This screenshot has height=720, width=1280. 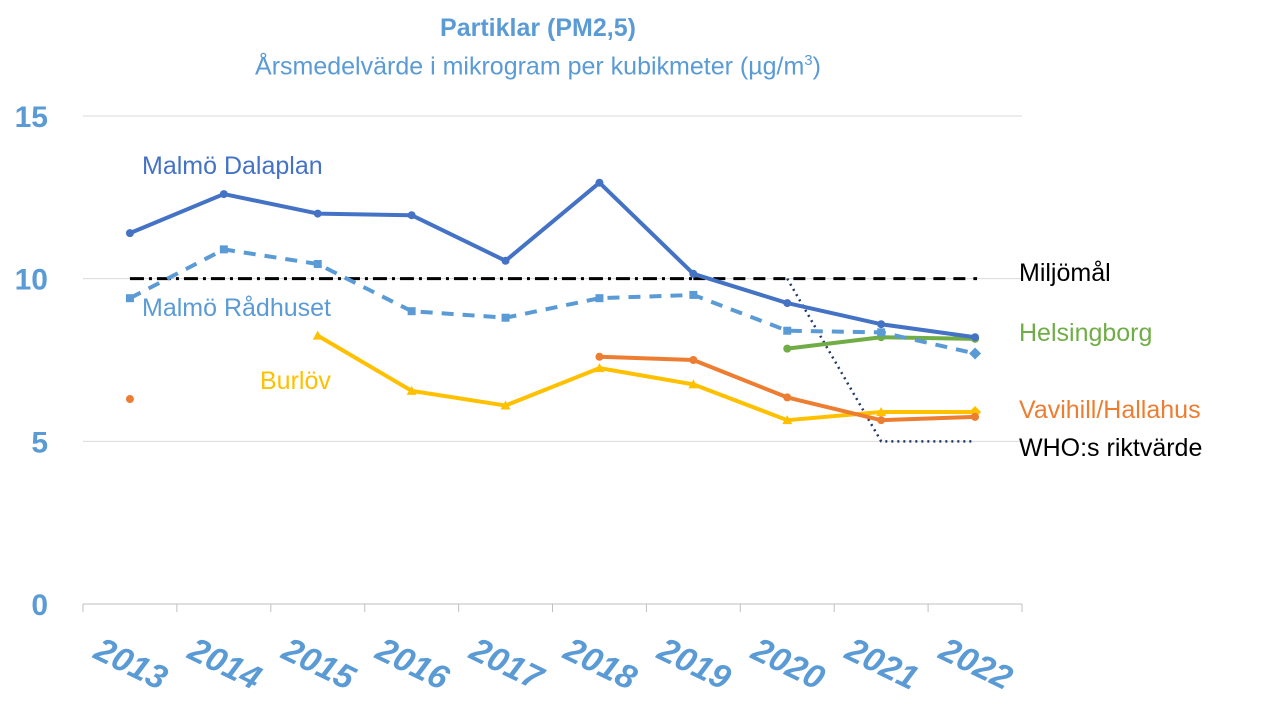 What do you see at coordinates (39, 442) in the screenshot?
I see `y-tick-label: 5` at bounding box center [39, 442].